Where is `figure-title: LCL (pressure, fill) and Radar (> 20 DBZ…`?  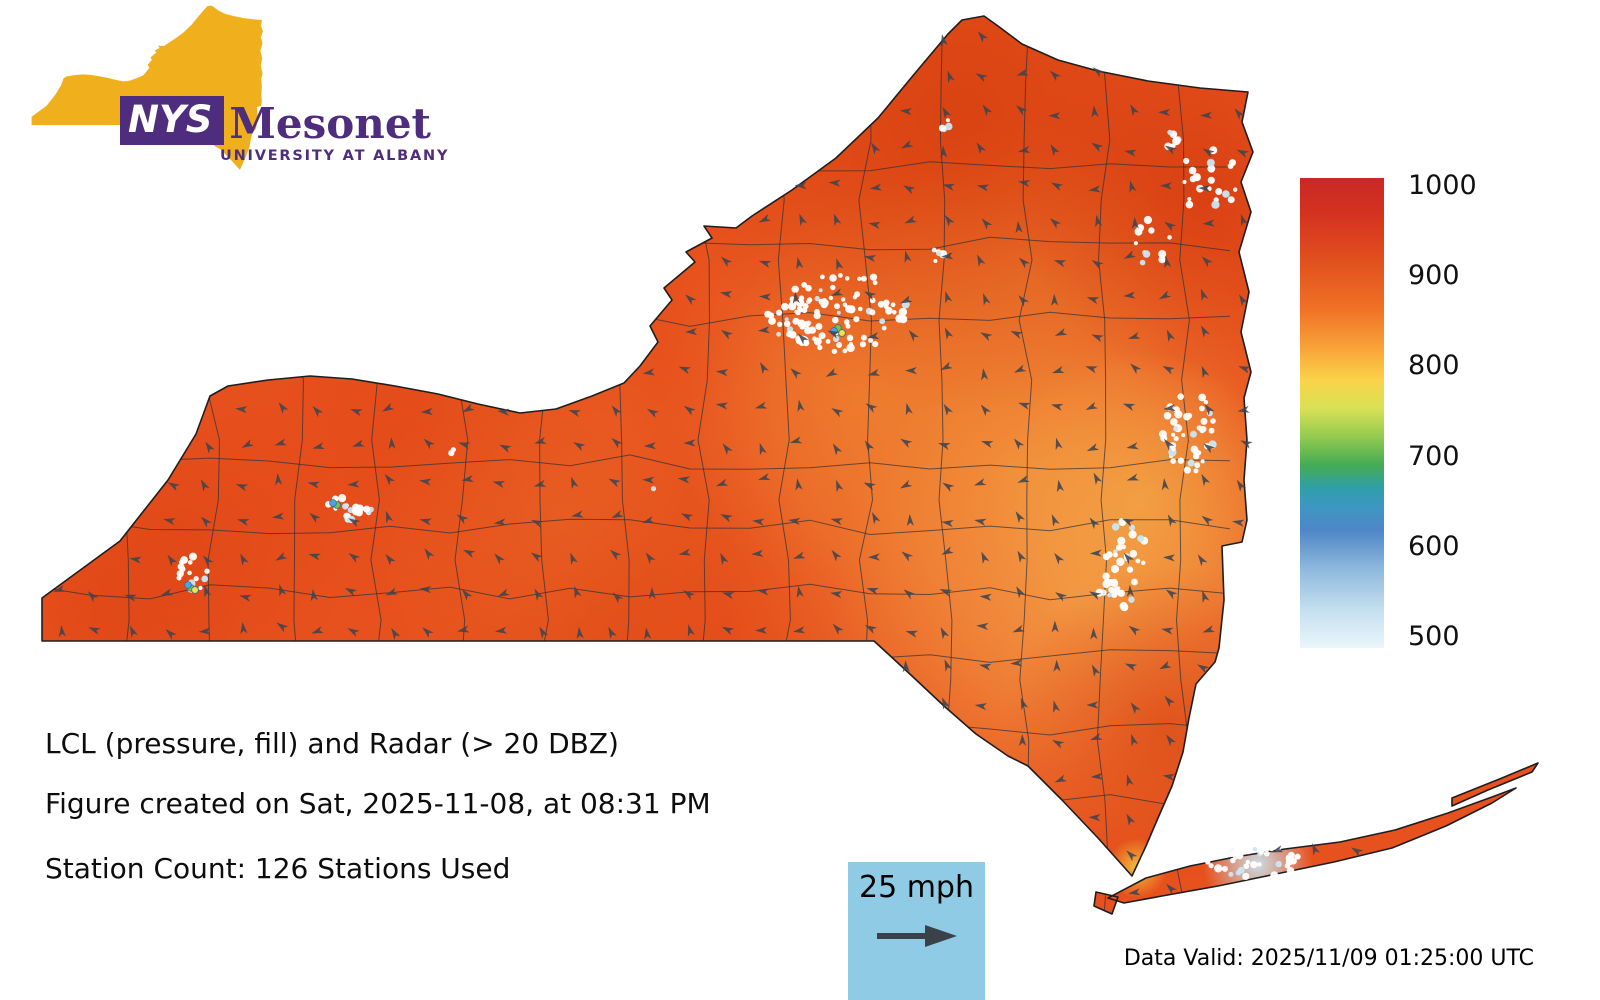 figure-title: LCL (pressure, fill) and Radar (> 20 DBZ… is located at coordinates (332, 743).